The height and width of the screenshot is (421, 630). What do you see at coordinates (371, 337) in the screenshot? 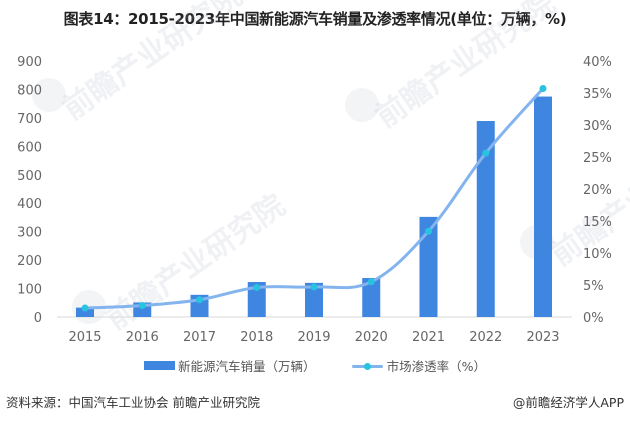
I see `x-tick-label: 2020` at bounding box center [371, 337].